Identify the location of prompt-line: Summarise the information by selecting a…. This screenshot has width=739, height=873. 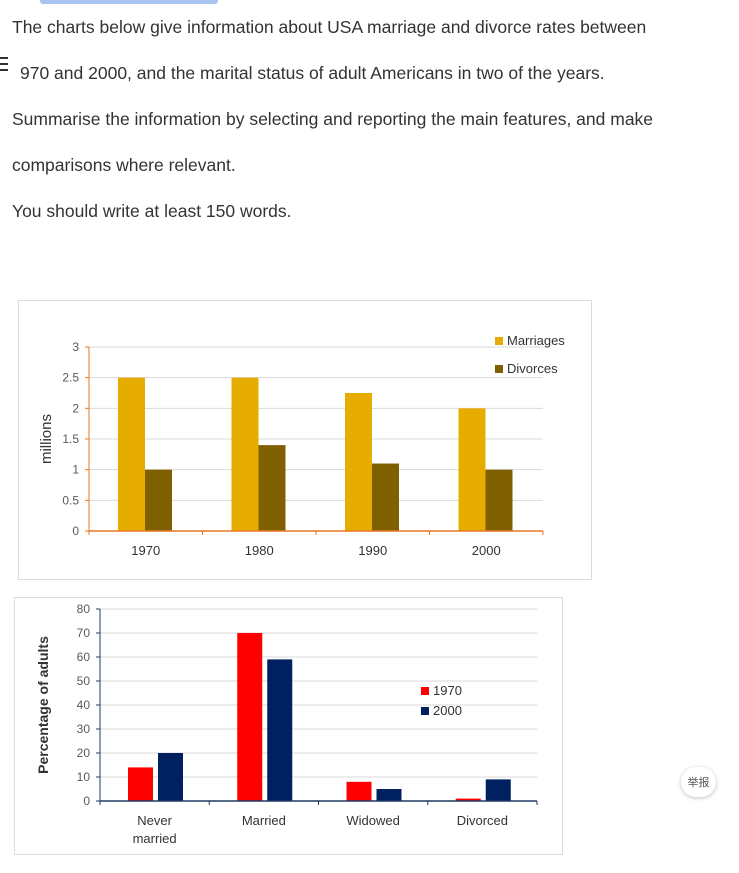
(333, 119).